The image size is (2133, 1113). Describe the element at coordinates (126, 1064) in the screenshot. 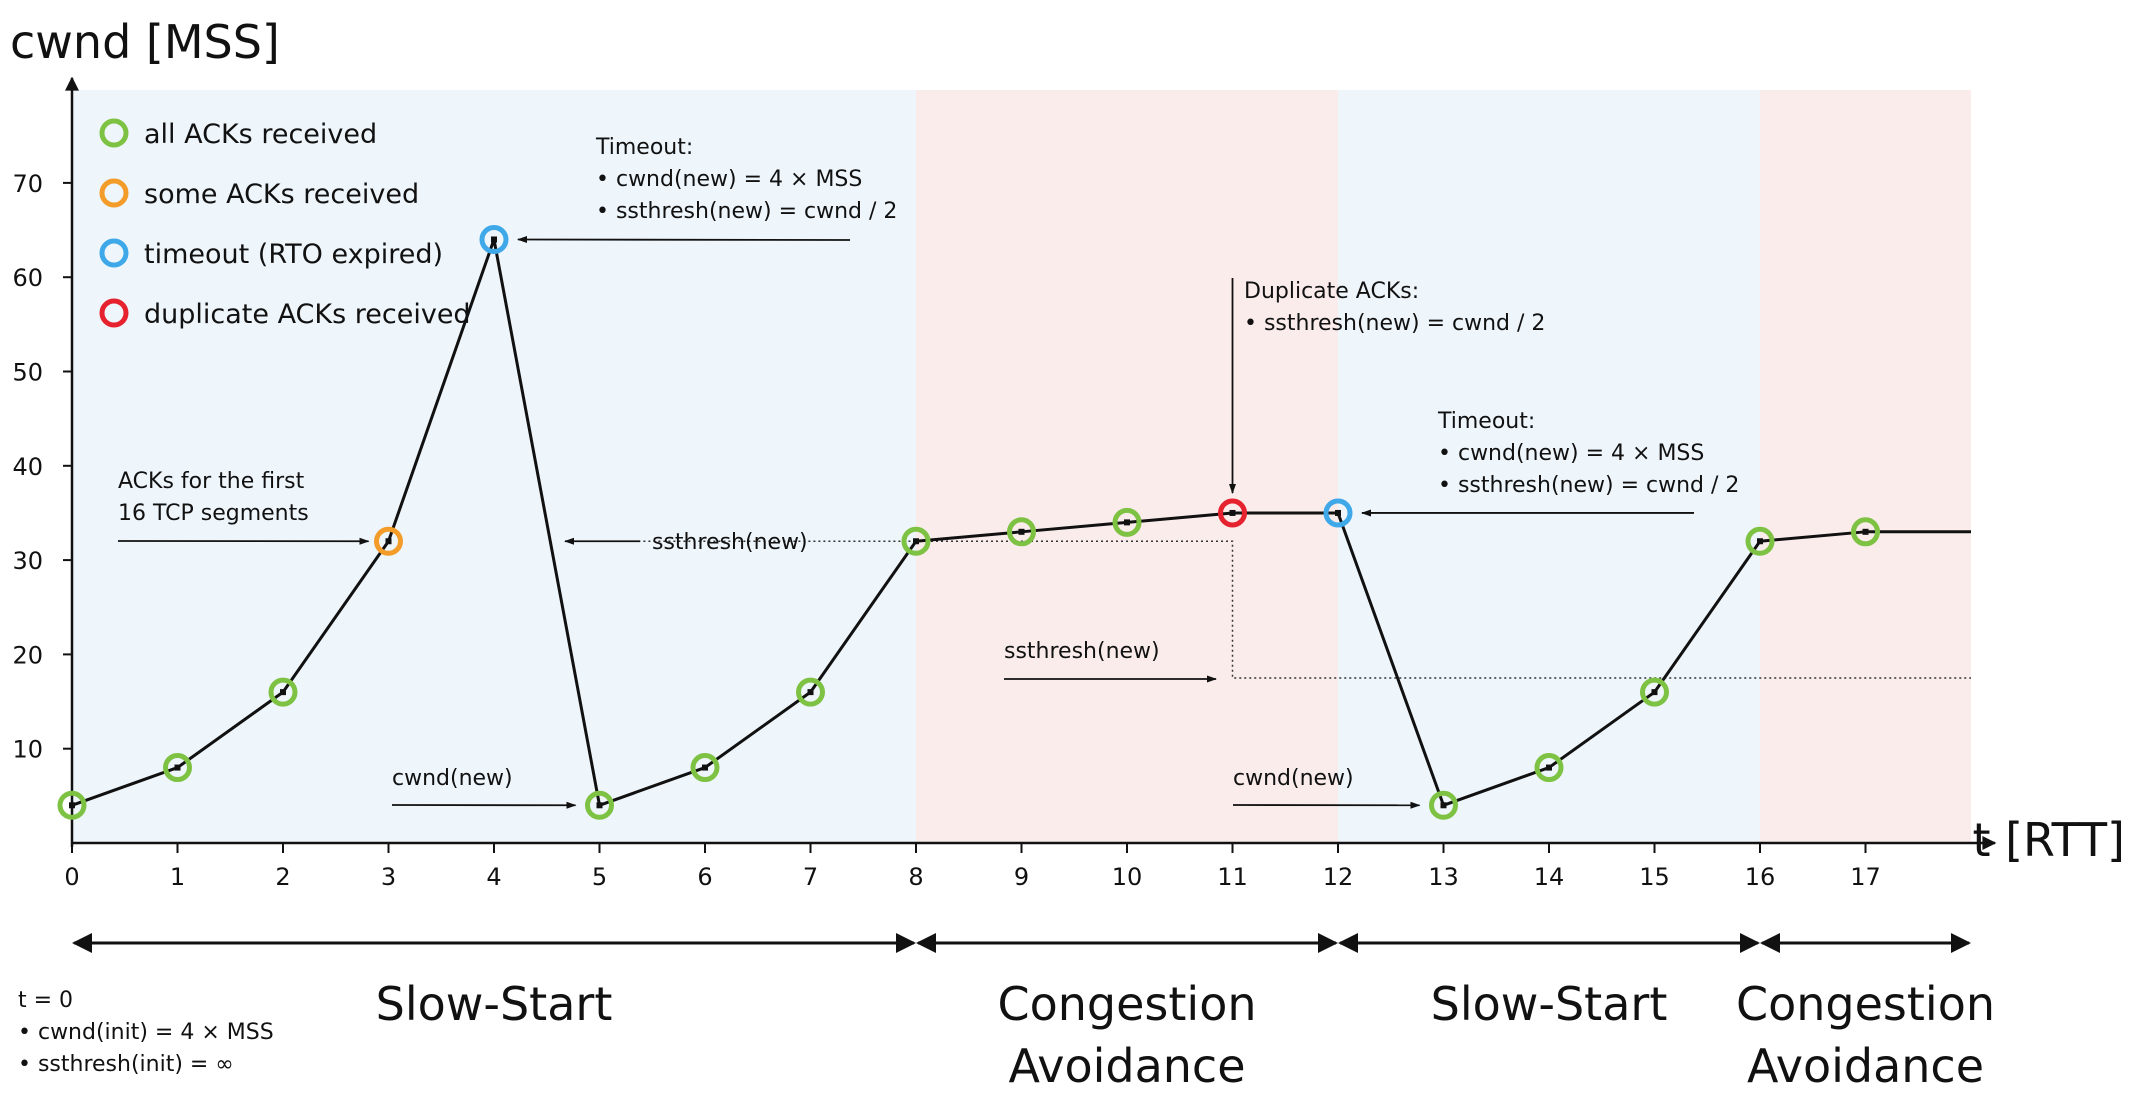

I see `initial-note-line: • ssthresh(init) = ∞` at that location.